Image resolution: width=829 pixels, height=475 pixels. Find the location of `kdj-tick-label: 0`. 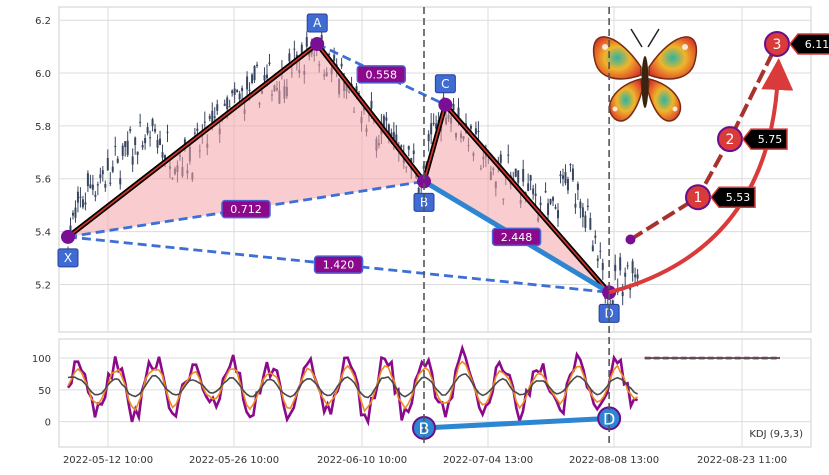

kdj-tick-label: 0 is located at coordinates (48, 423).